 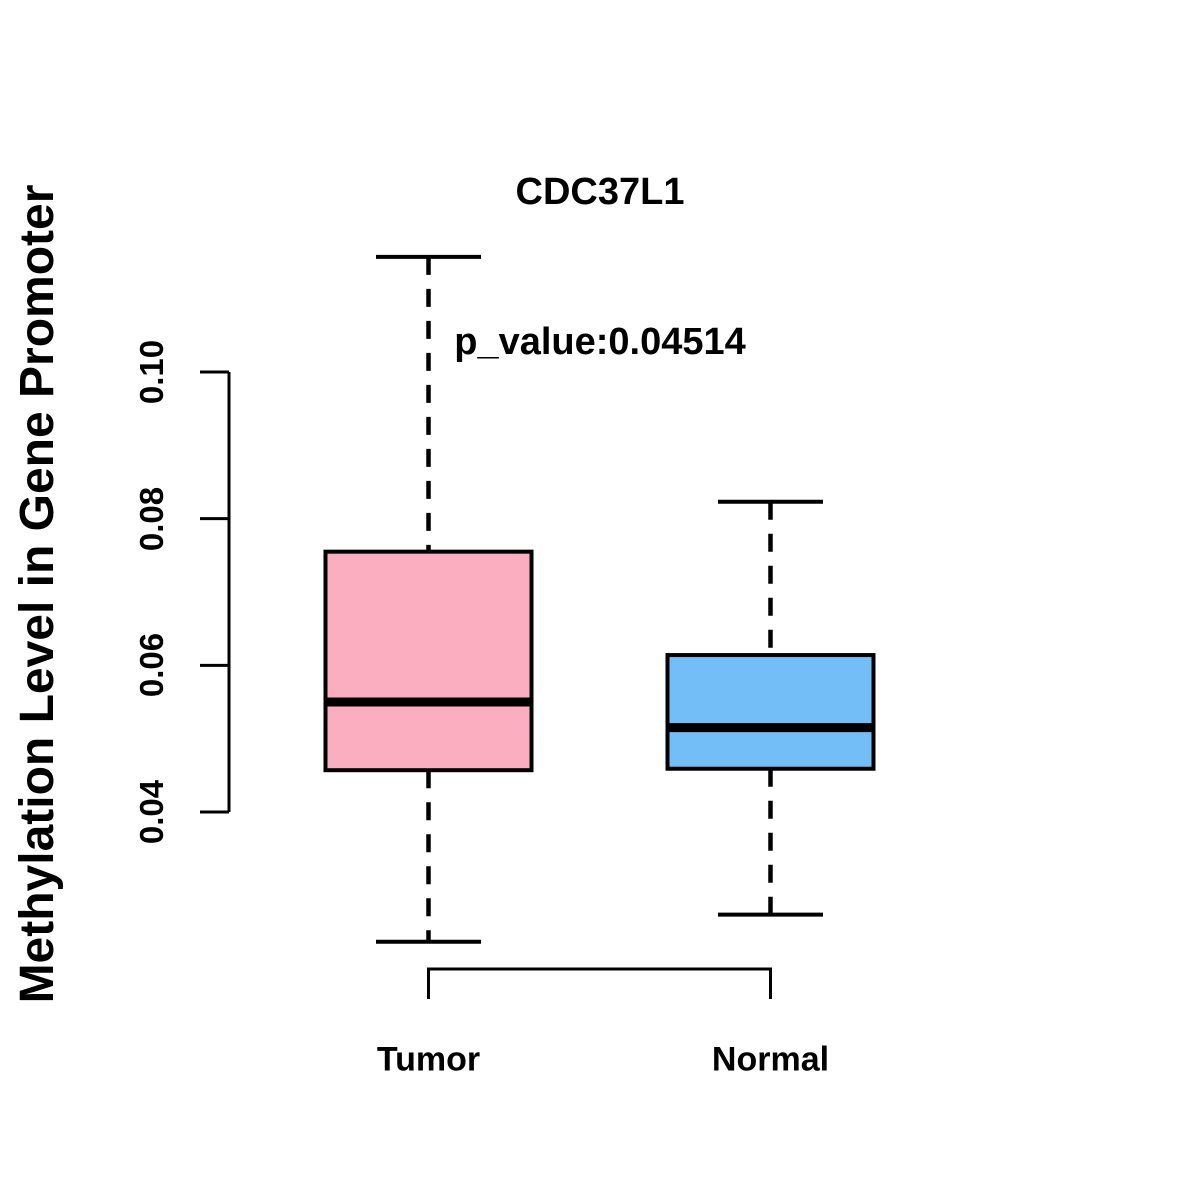 I want to click on x-category-label-normal: Normal, so click(x=770, y=1059).